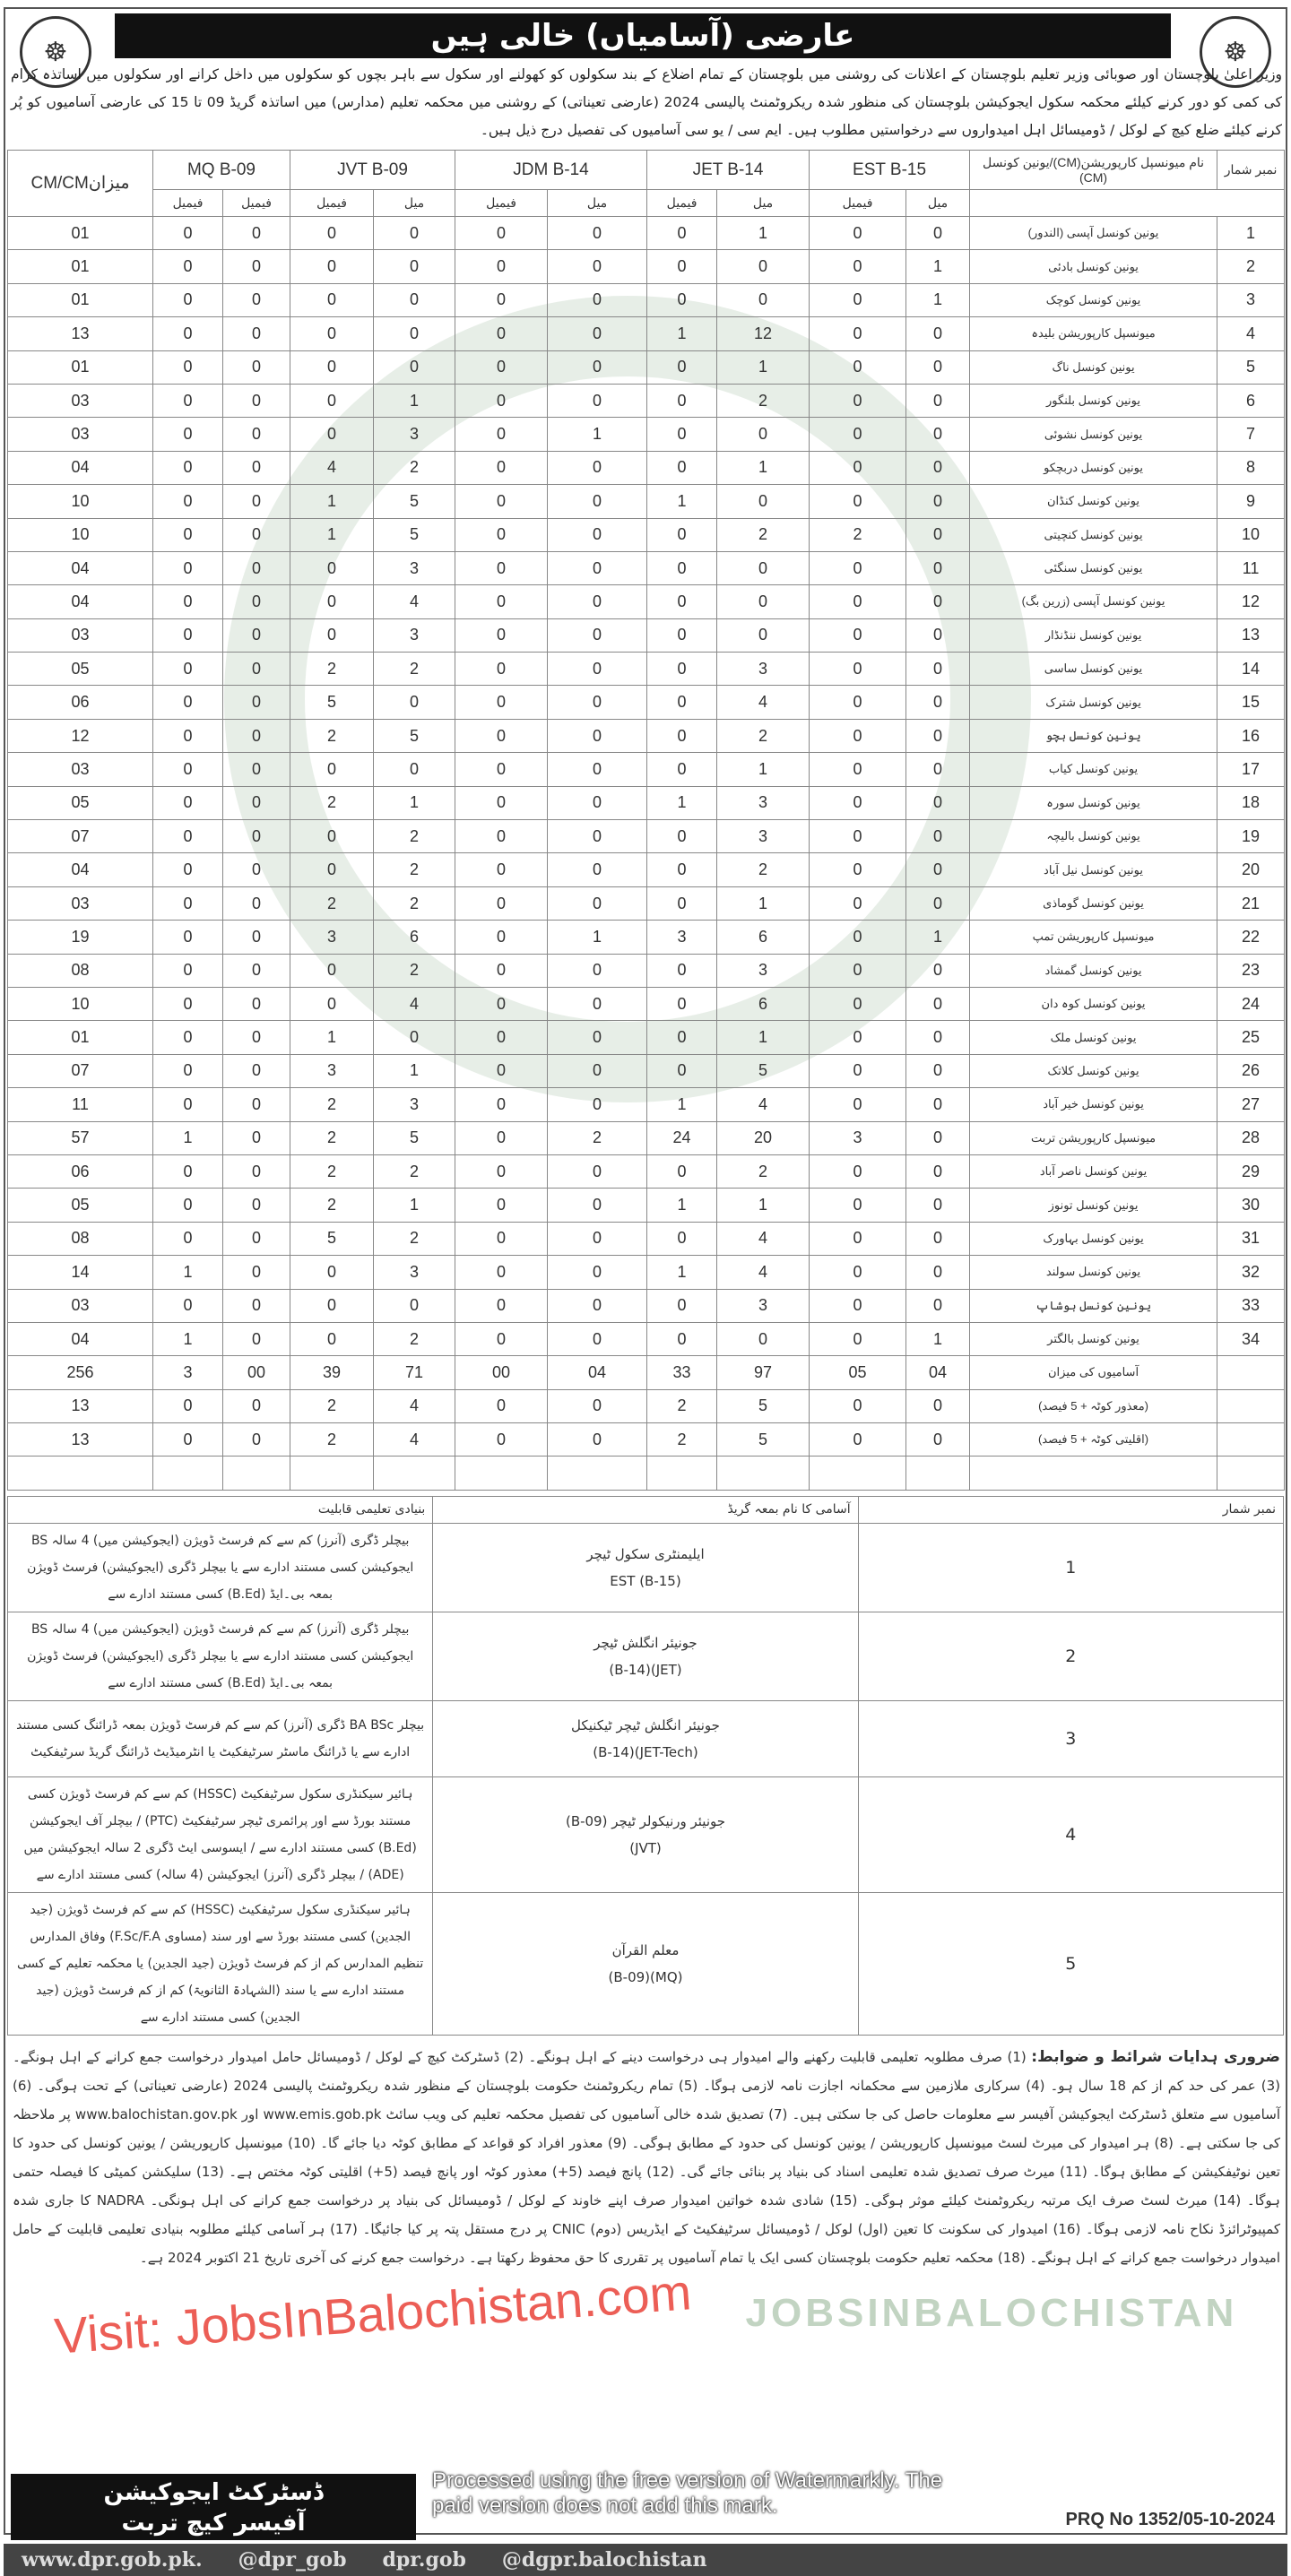 This screenshot has height=2576, width=1291. What do you see at coordinates (424, 2560) in the screenshot?
I see `instagram-link: dpr.gob` at bounding box center [424, 2560].